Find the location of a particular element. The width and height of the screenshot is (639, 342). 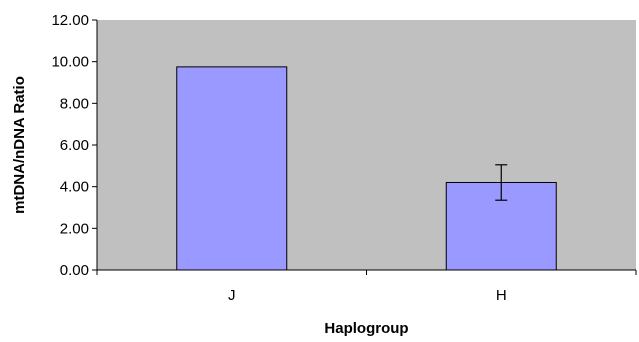

y-tick-label: 4.00 is located at coordinates (74, 187).